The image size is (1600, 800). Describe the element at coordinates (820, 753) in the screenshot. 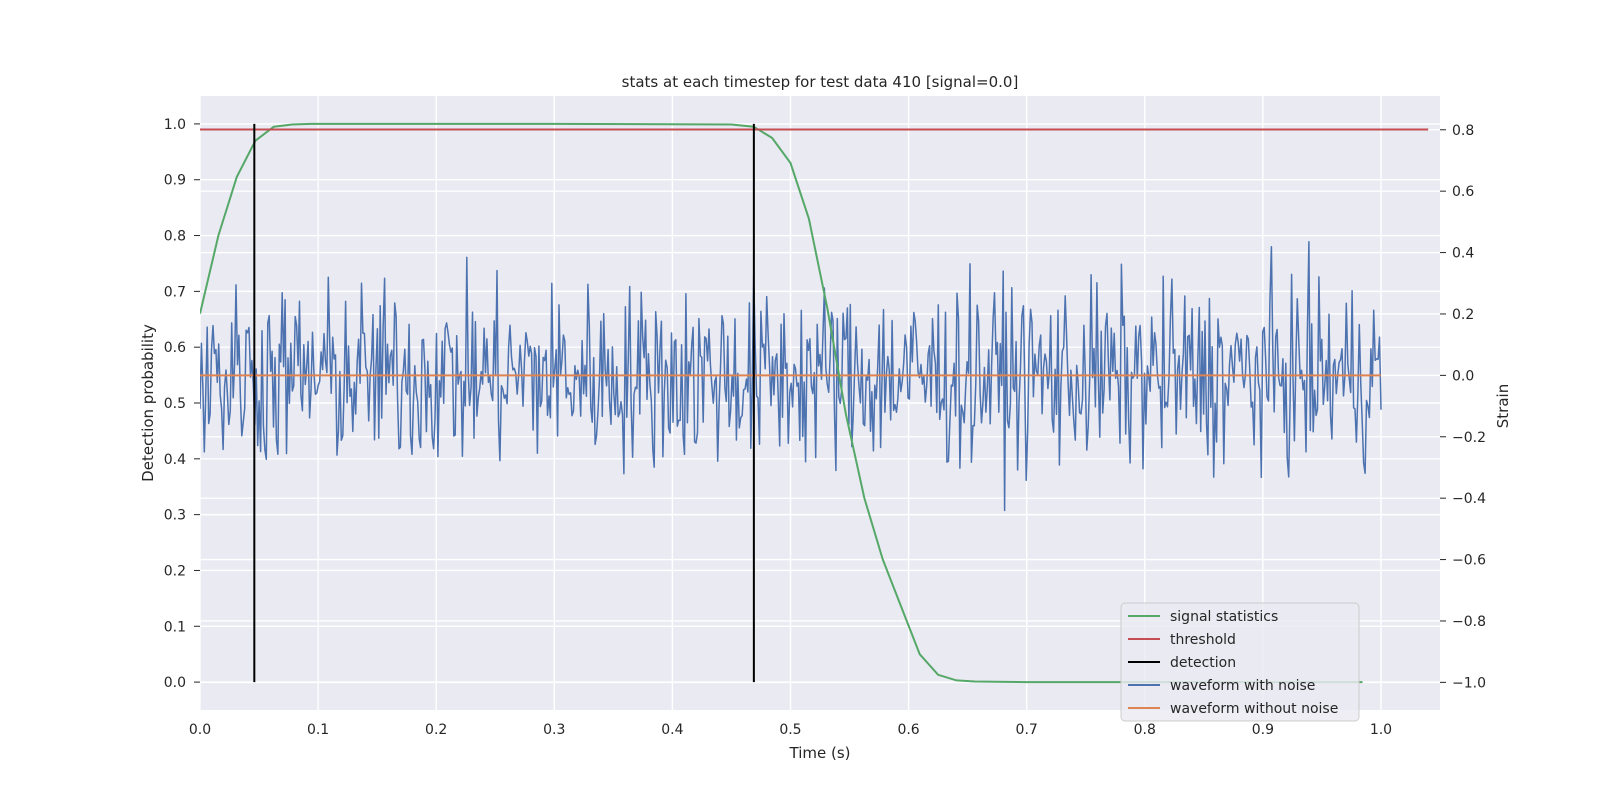

I see `x-axis-label: Time (s)` at that location.